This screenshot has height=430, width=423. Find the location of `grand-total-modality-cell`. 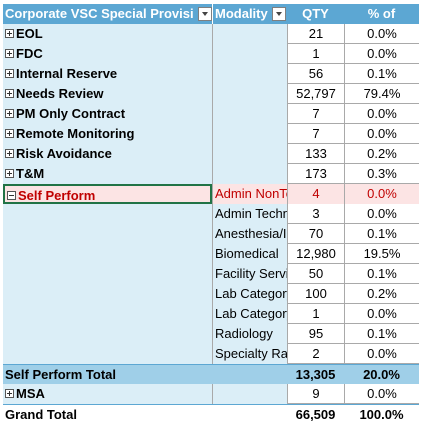

grand-total-modality-cell is located at coordinates (249, 414).